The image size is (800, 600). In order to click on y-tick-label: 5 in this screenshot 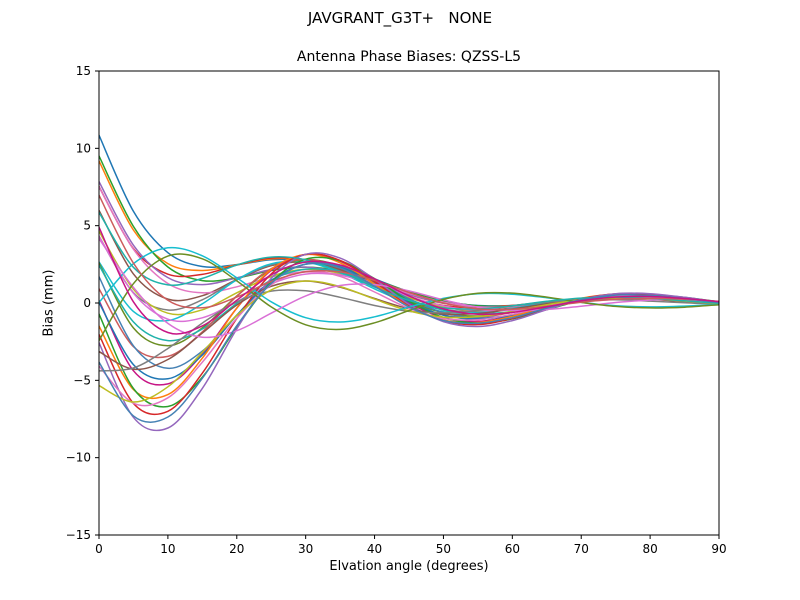, I will do `click(87, 226)`.